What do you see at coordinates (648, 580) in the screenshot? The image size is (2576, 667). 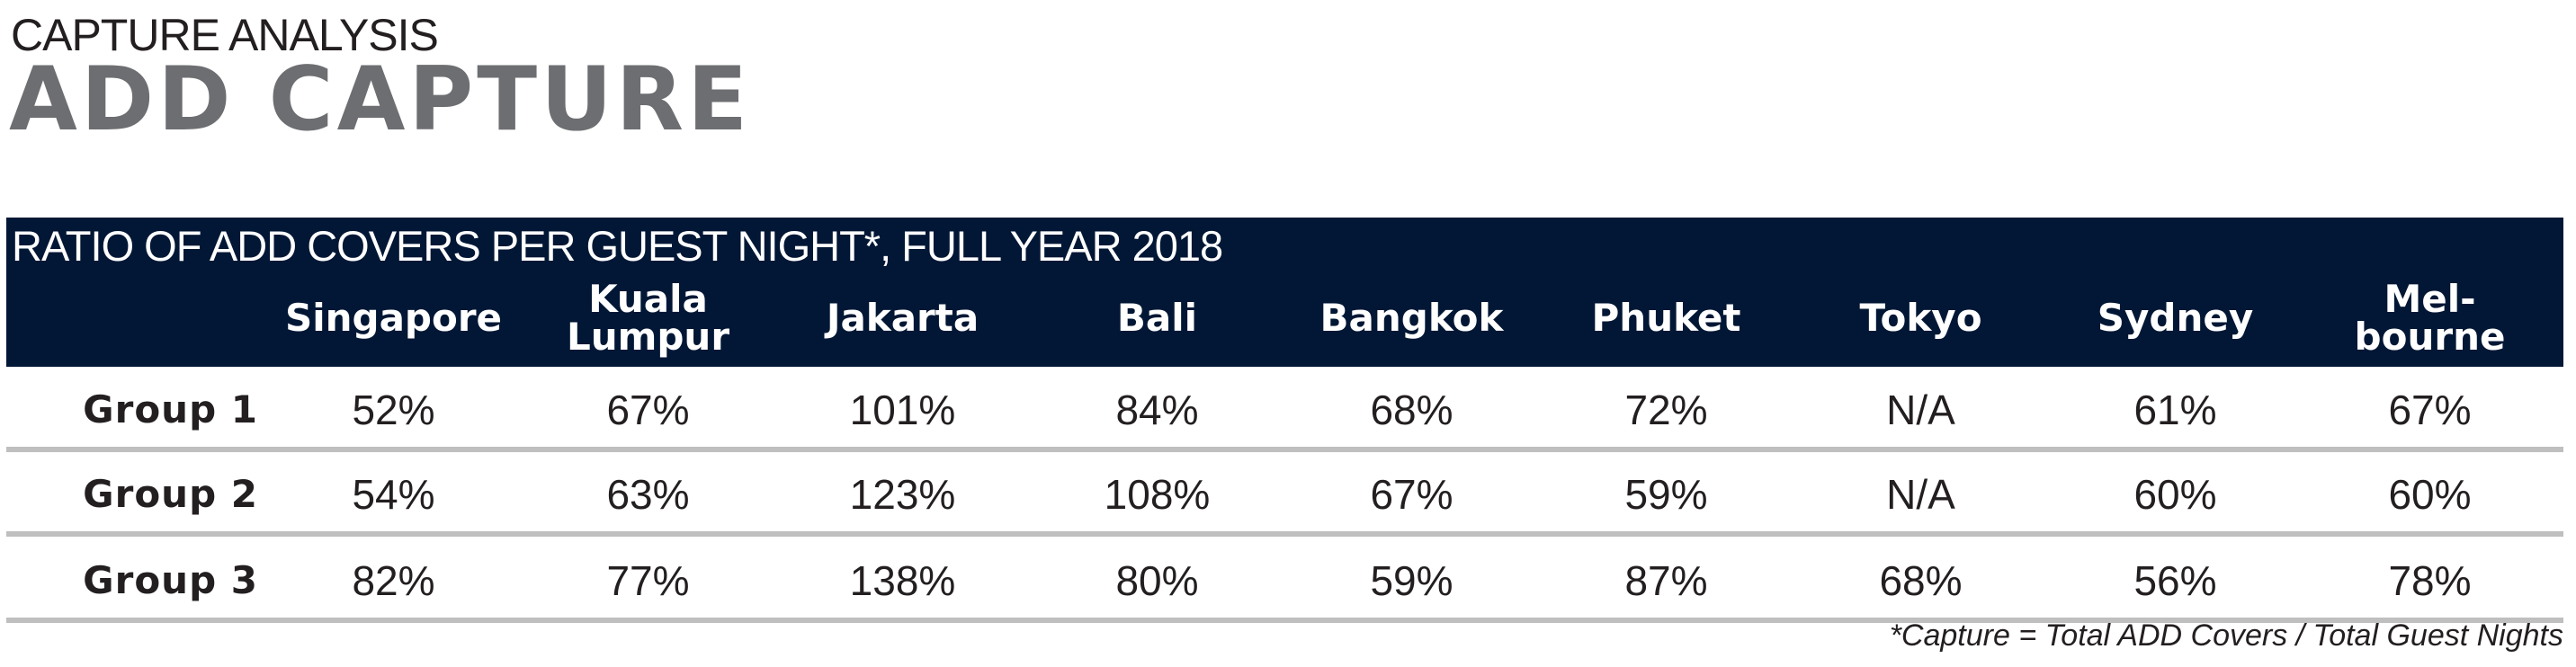 I see `table-cell: 77%` at bounding box center [648, 580].